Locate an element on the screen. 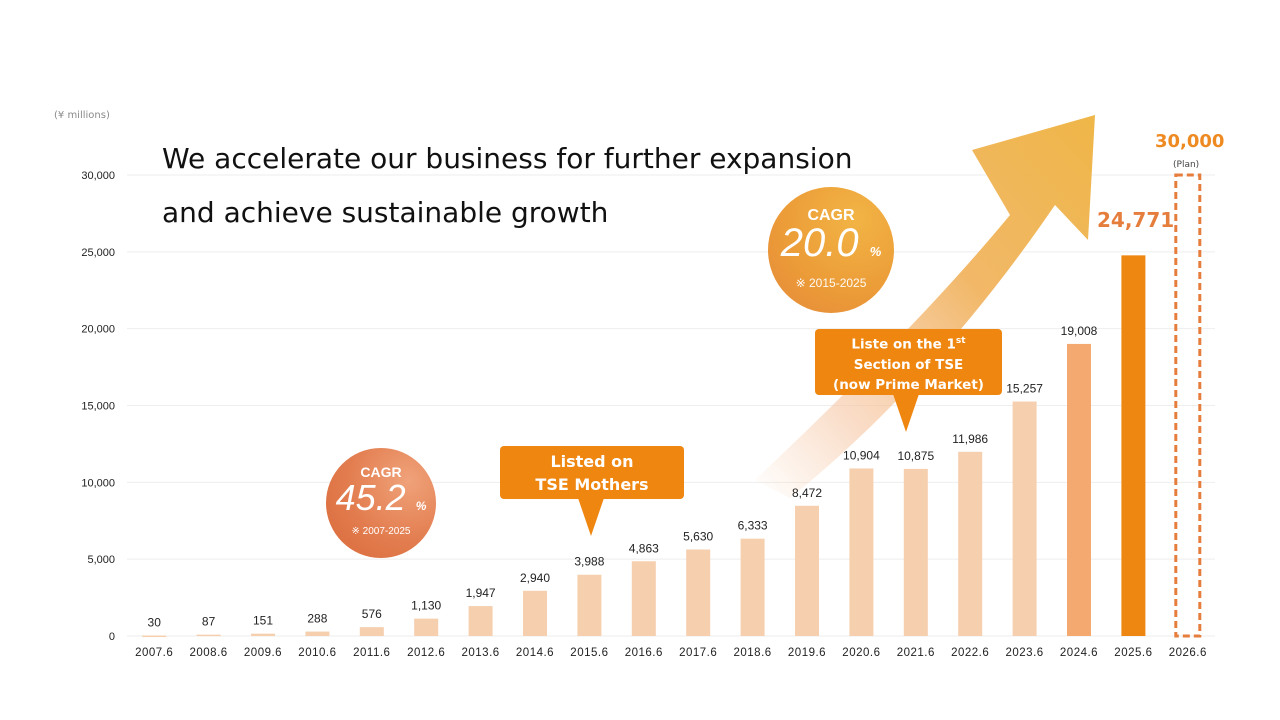  value-label: 2,940 is located at coordinates (535, 578).